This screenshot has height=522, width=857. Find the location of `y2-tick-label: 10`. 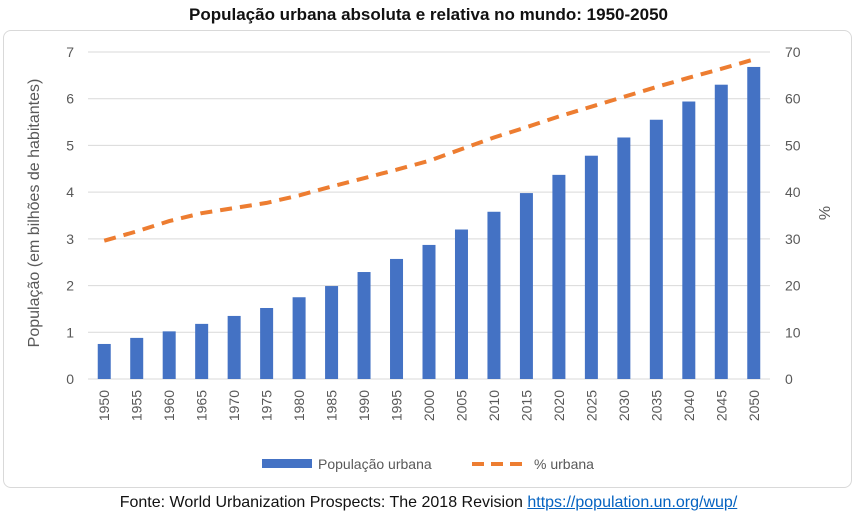

y2-tick-label: 10 is located at coordinates (793, 332).